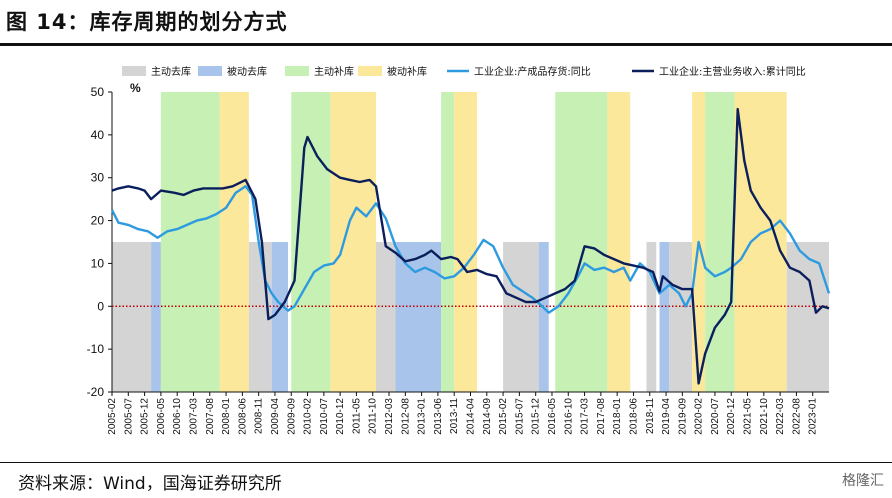  Describe the element at coordinates (324, 416) in the screenshot. I see `x-tick-label: 2010-07` at that location.